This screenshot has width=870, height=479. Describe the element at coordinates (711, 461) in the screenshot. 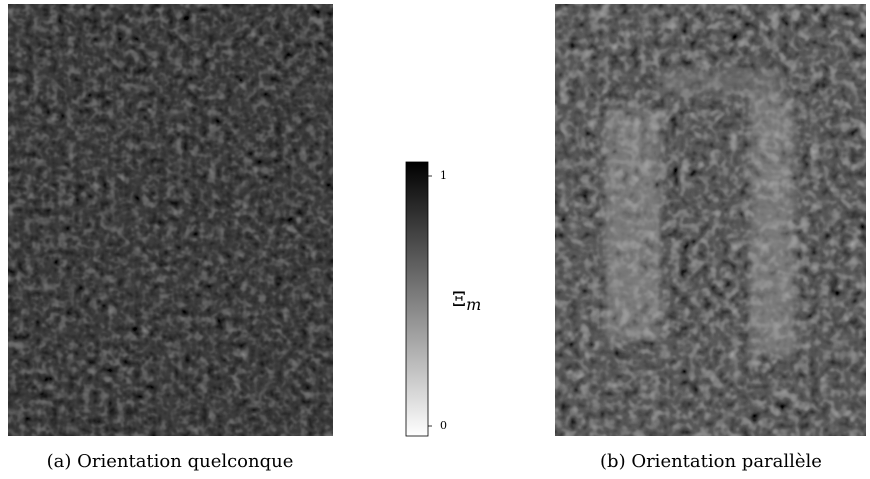

I see `caption-b: (b) Orientation parallèle` at that location.